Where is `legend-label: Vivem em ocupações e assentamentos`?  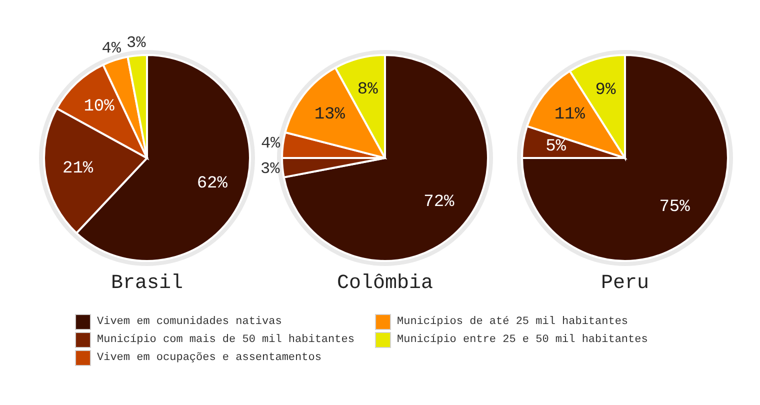 legend-label: Vivem em ocupações e assentamentos is located at coordinates (209, 358).